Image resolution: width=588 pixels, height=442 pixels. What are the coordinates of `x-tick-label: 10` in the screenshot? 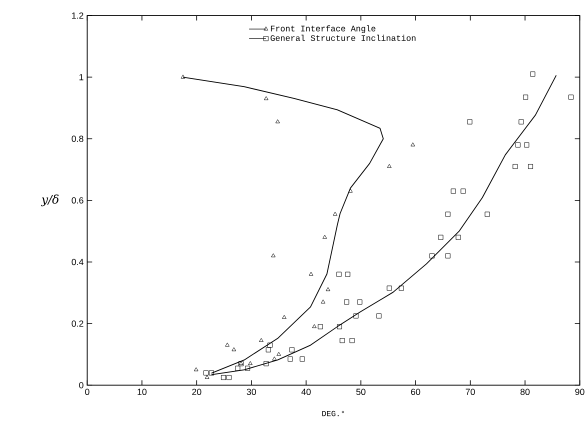 It's located at (142, 391).